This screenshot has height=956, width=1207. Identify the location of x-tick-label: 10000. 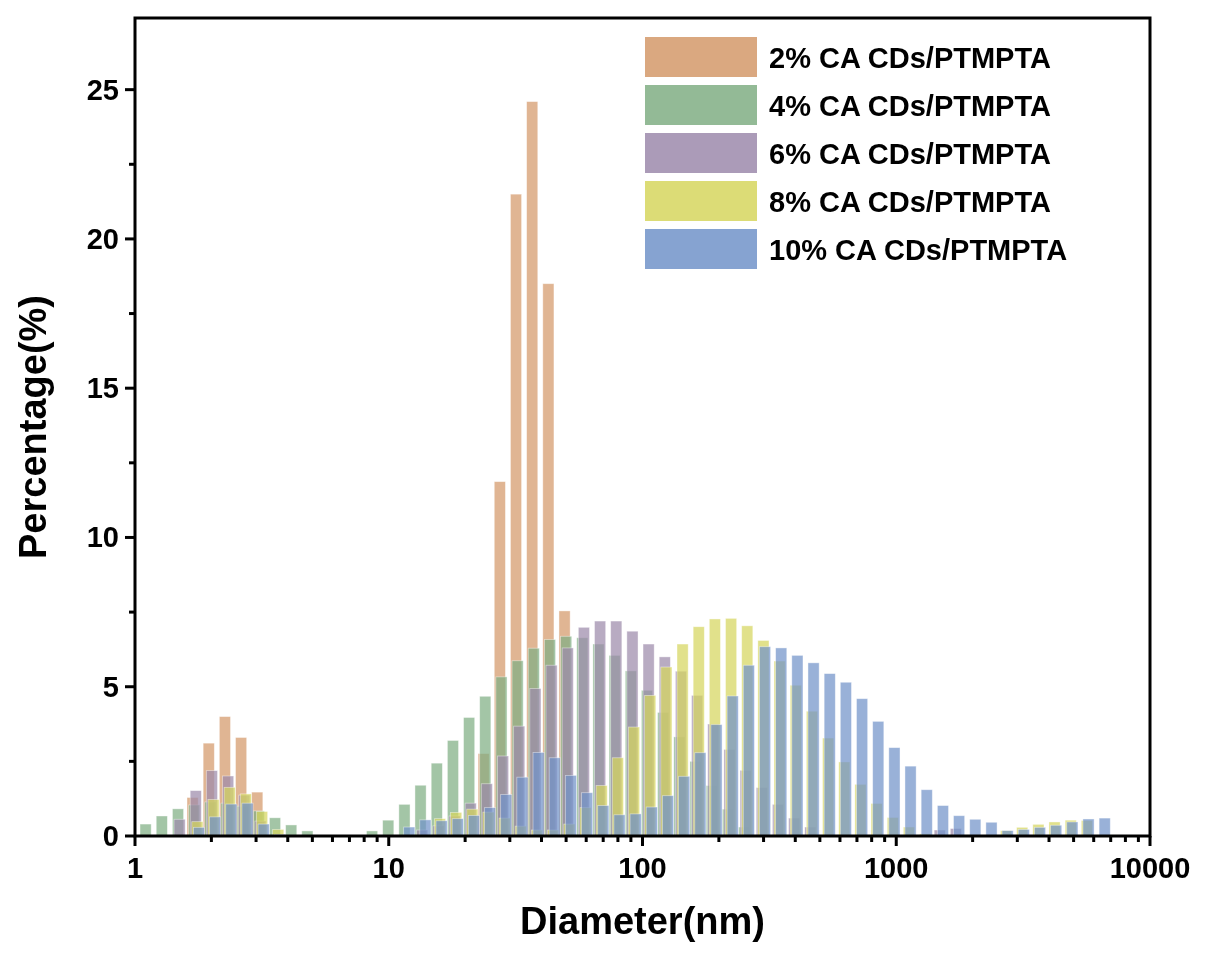
(1150, 868).